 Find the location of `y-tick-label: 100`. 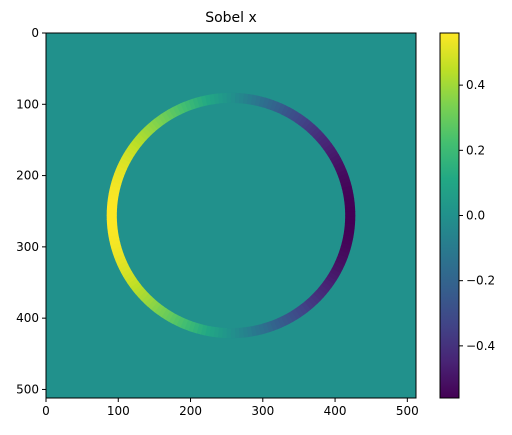

y-tick-label: 100 is located at coordinates (27, 104).